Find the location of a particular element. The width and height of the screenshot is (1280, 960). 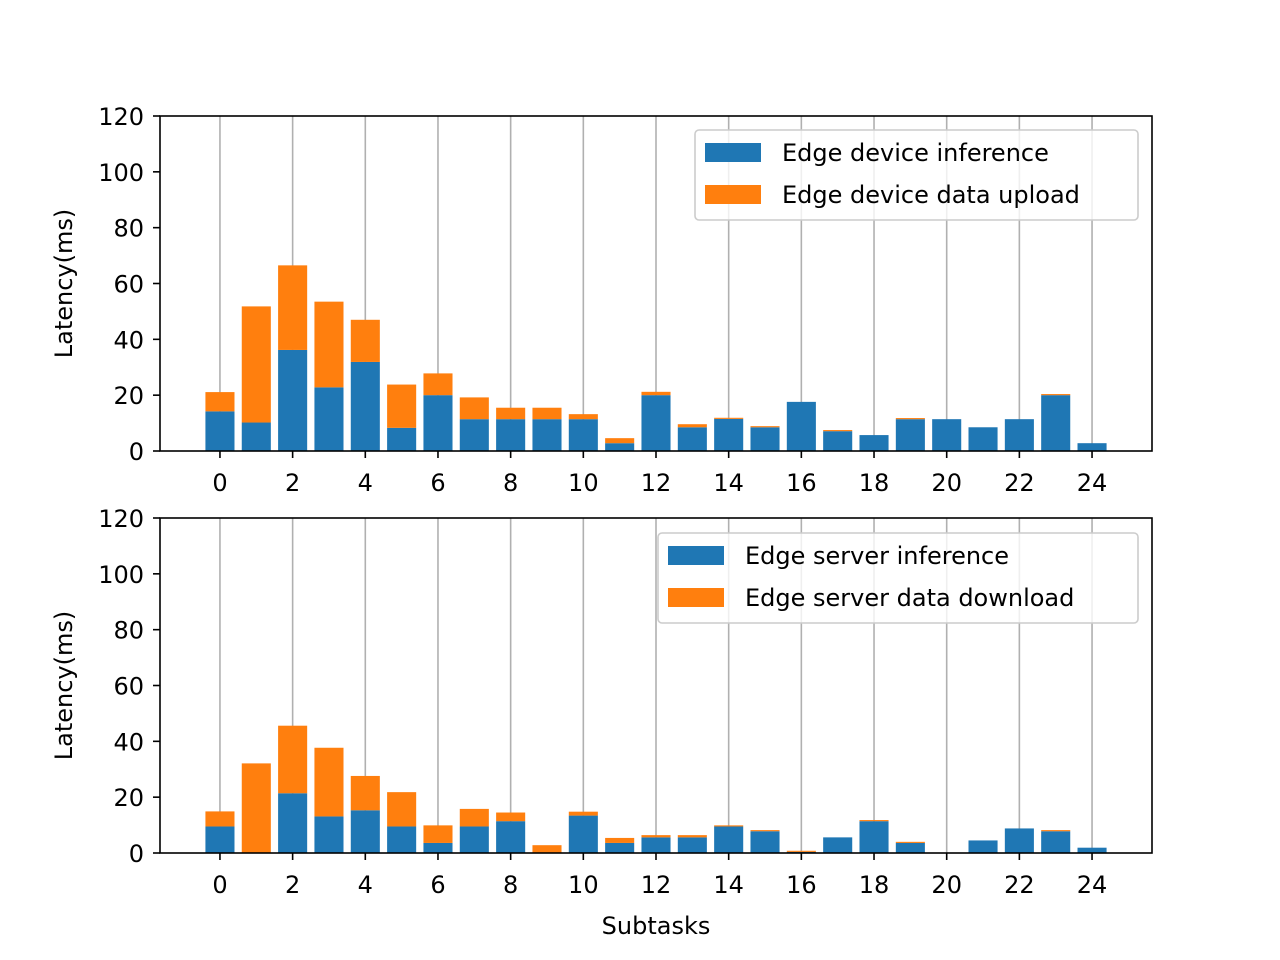

legend-label-transfer: Edge server data download is located at coordinates (909, 598).